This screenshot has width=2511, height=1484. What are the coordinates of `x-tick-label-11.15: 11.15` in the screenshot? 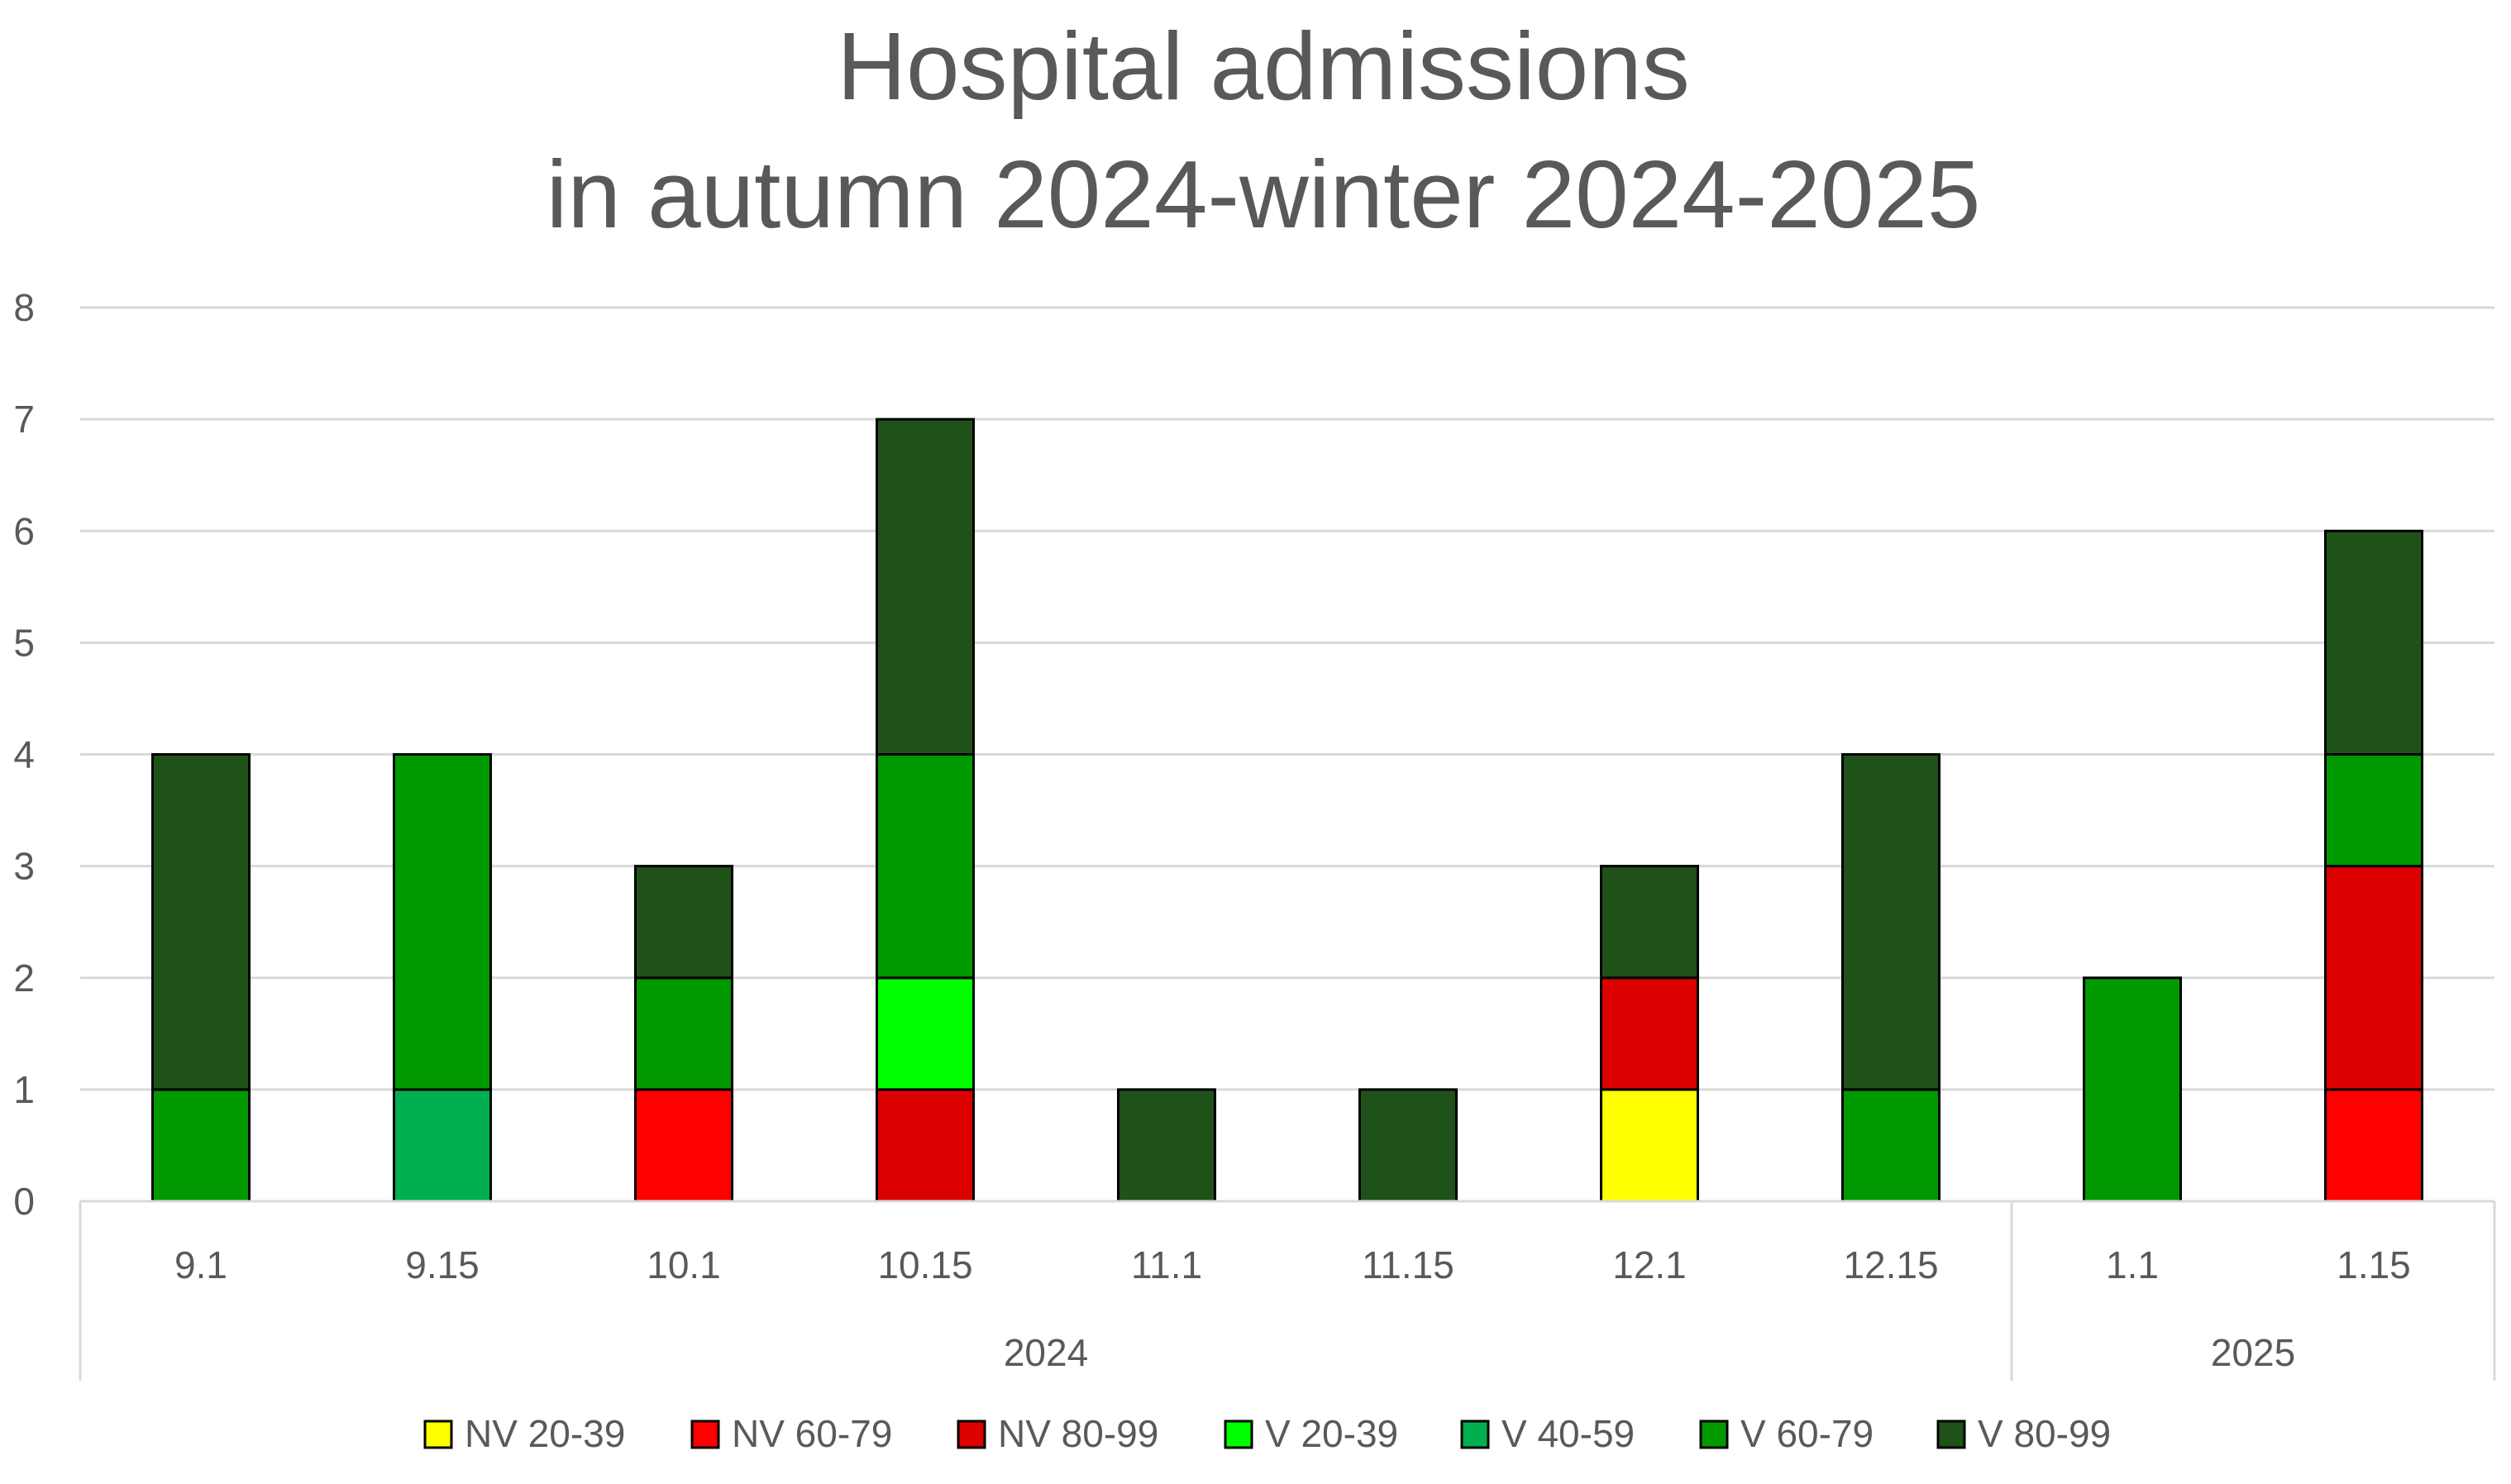 It's located at (1408, 1265).